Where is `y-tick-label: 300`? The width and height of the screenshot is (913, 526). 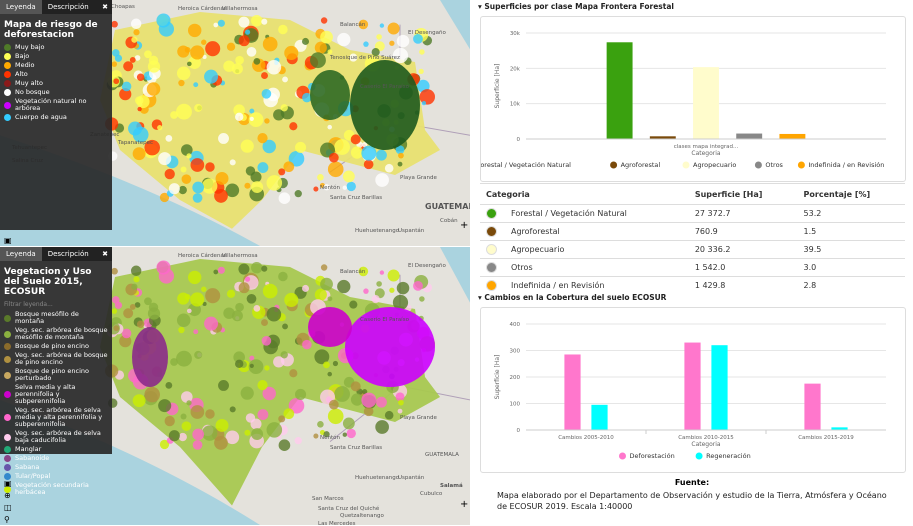
y-tick-label: 300 is located at coordinates (515, 352).